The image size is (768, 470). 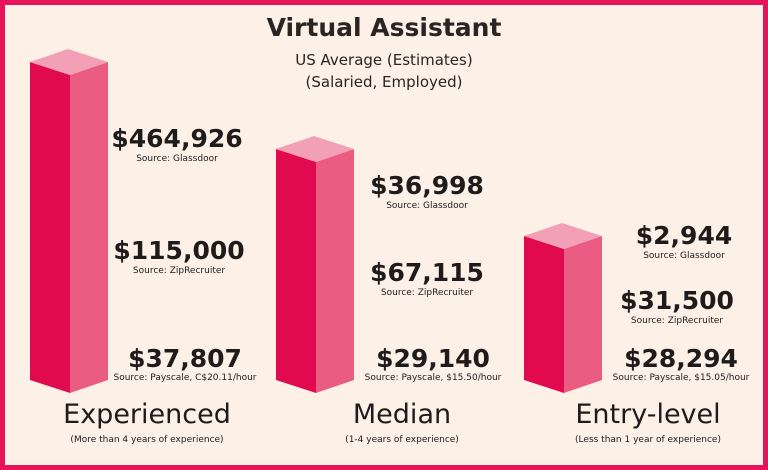 What do you see at coordinates (69, 62) in the screenshot?
I see `bar-experienced-top` at bounding box center [69, 62].